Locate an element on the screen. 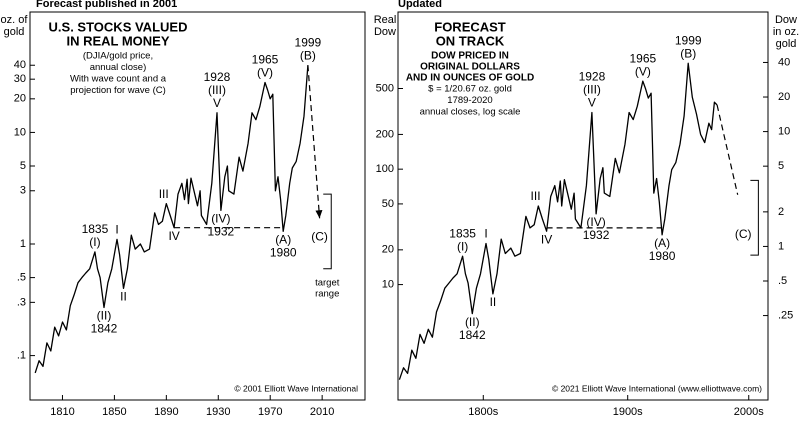  chart-title: ON TRACK is located at coordinates (470, 40).